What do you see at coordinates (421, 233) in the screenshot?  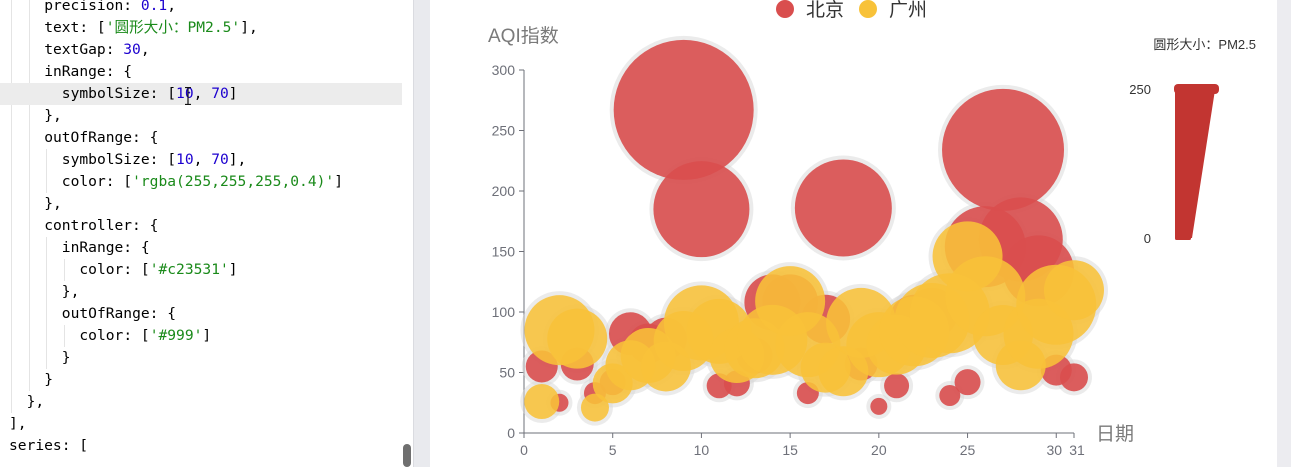 I see `panel-splitter` at bounding box center [421, 233].